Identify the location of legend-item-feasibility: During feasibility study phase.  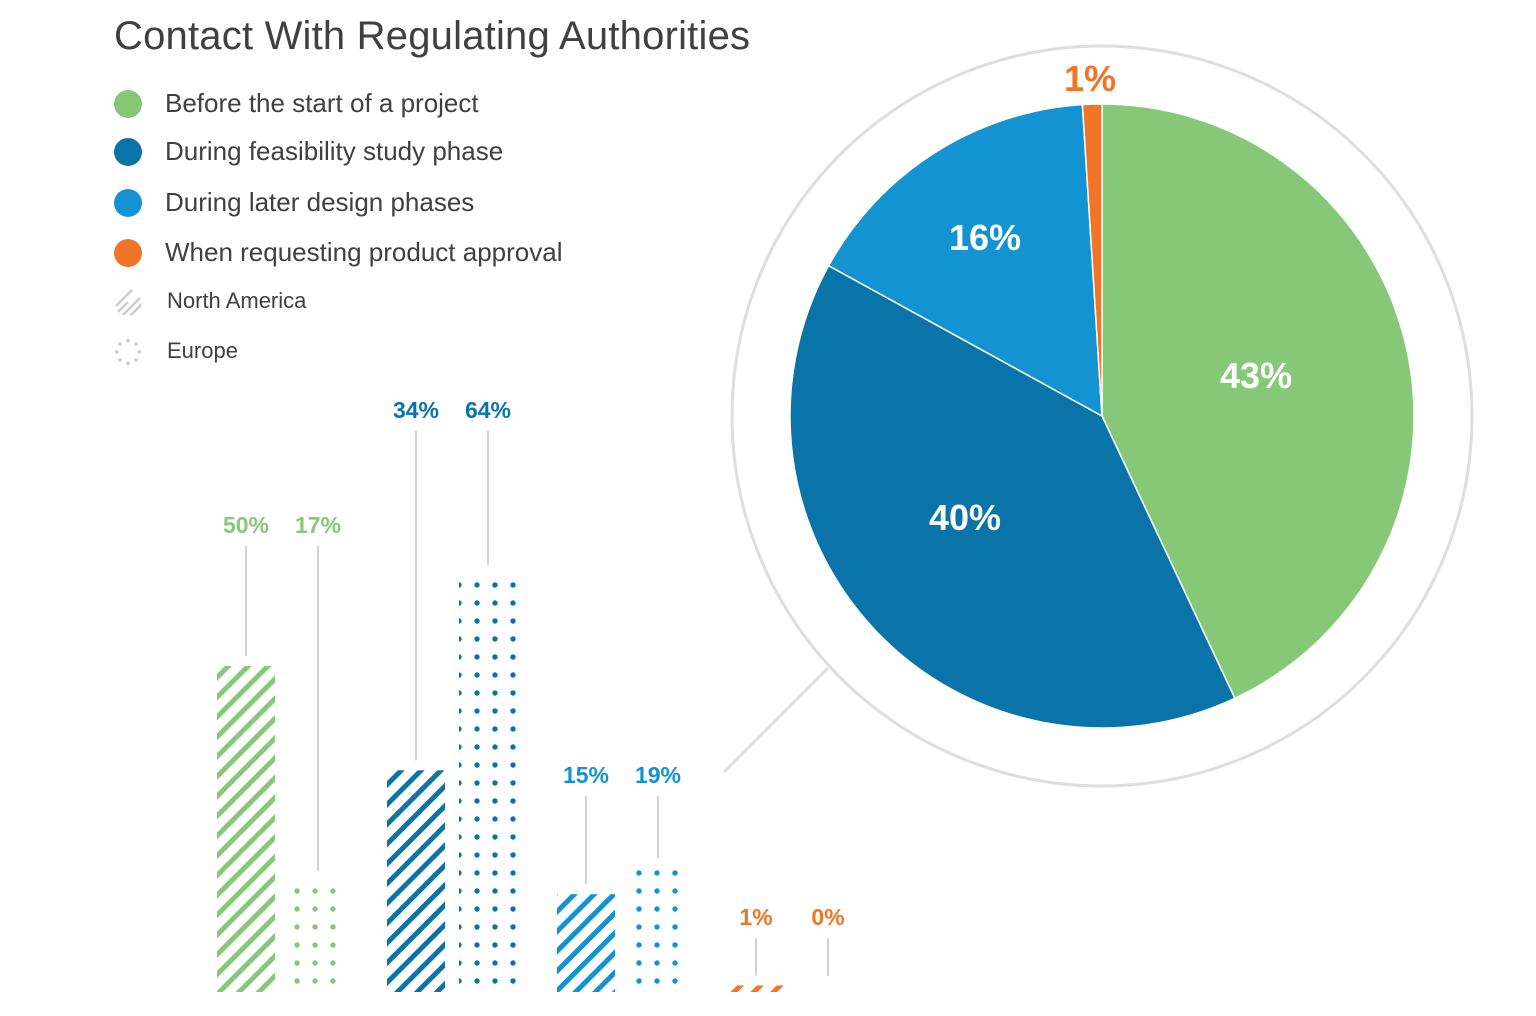
(414, 152).